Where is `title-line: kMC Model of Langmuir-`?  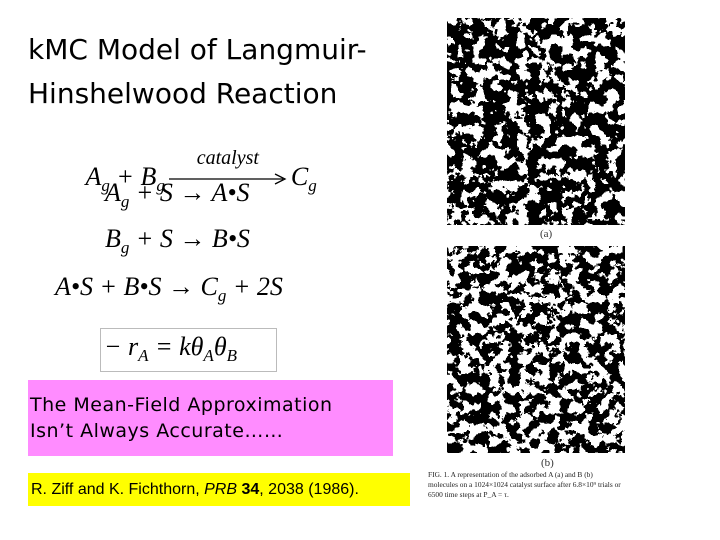 title-line: kMC Model of Langmuir- is located at coordinates (197, 49).